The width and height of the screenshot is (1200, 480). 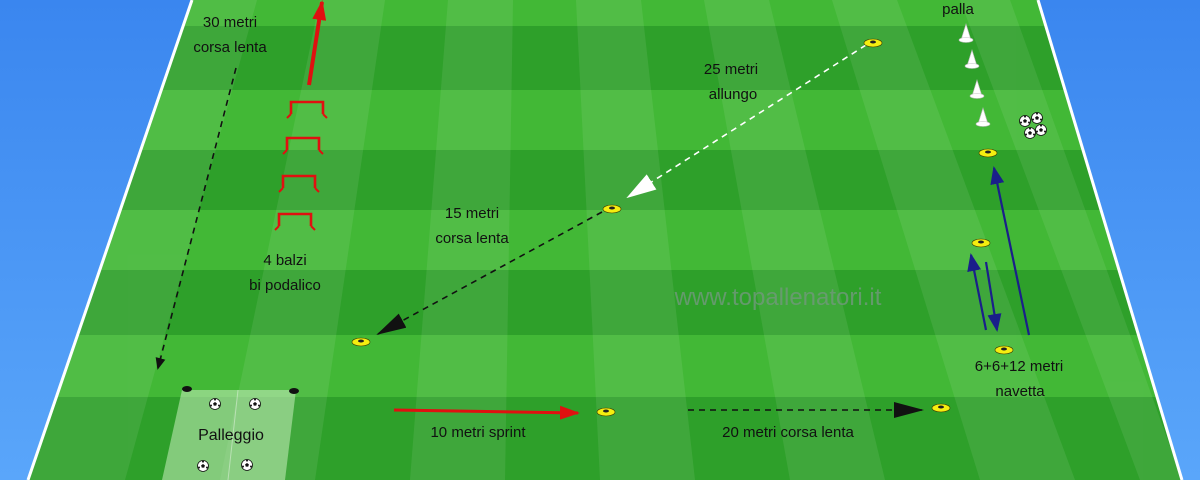 What do you see at coordinates (993, 296) in the screenshot?
I see `arrow-shuttle-down` at bounding box center [993, 296].